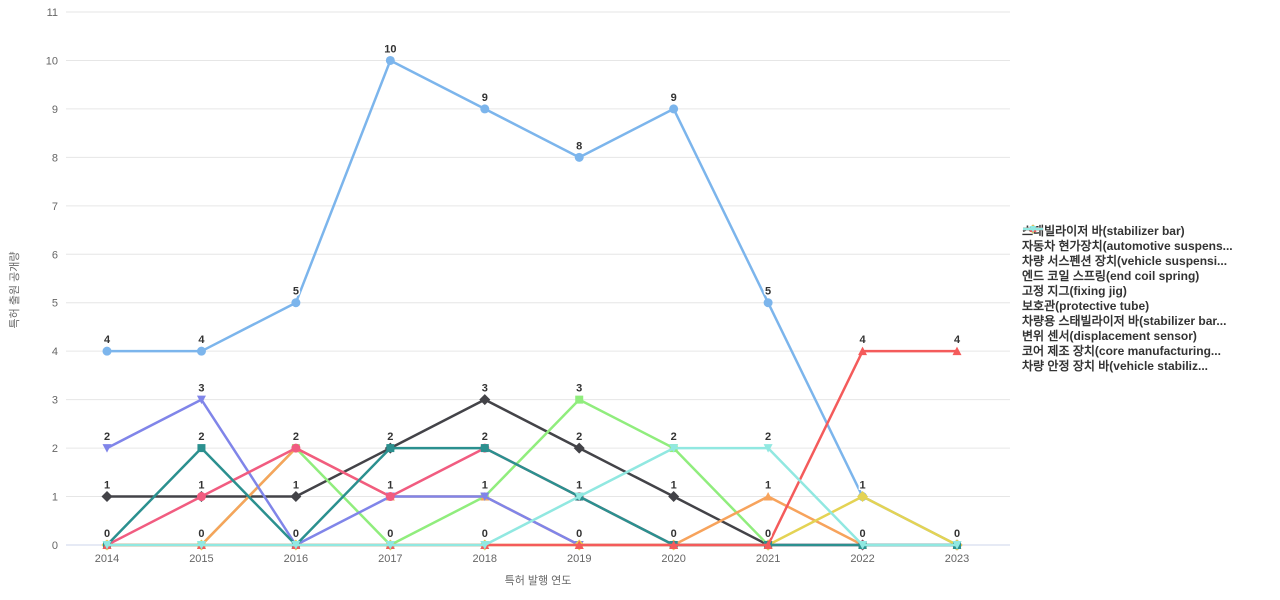  I want to click on data-label: 5, so click(768, 292).